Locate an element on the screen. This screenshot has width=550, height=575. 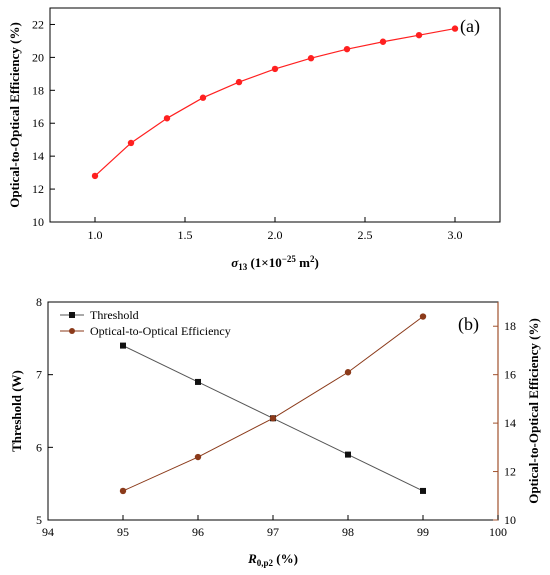
chart-b-right-y-axis-label: Optical-to-Optical Efficiency (%) is located at coordinates (533, 411).